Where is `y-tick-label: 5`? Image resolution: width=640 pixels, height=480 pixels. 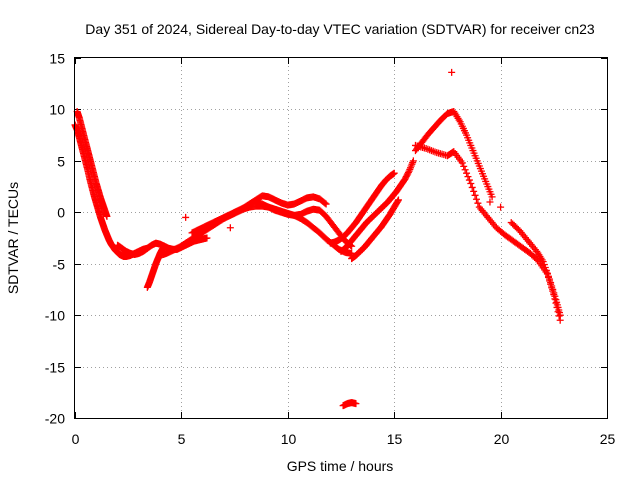
y-tick-label: 5 is located at coordinates (61, 162).